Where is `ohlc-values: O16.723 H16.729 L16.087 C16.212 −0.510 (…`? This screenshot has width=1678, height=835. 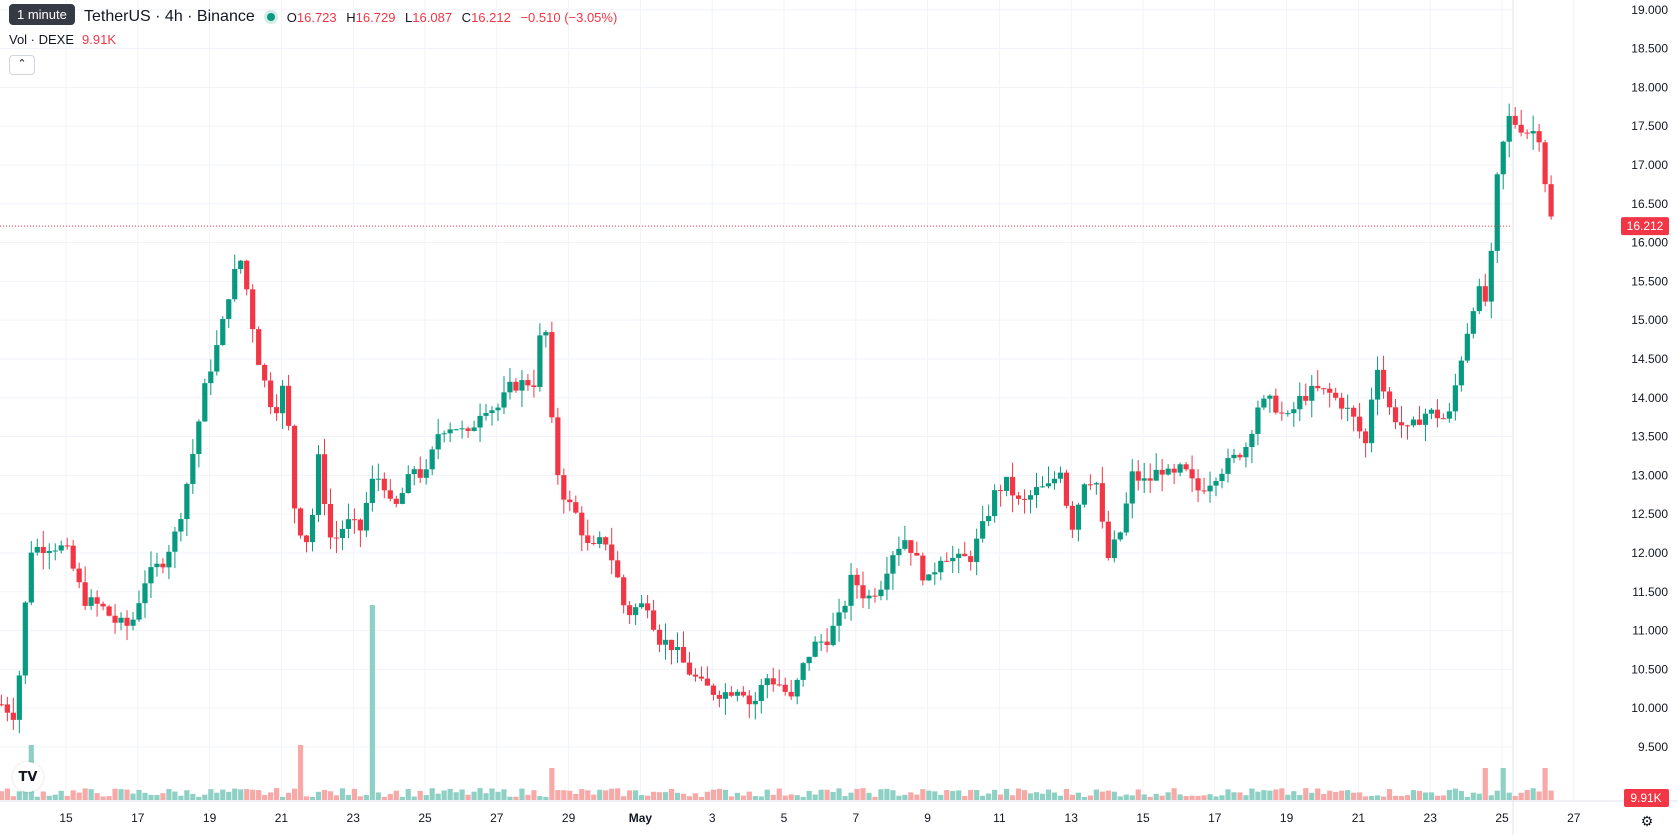
ohlc-values: O16.723 H16.729 L16.087 C16.212 −0.510 (… is located at coordinates (455, 17).